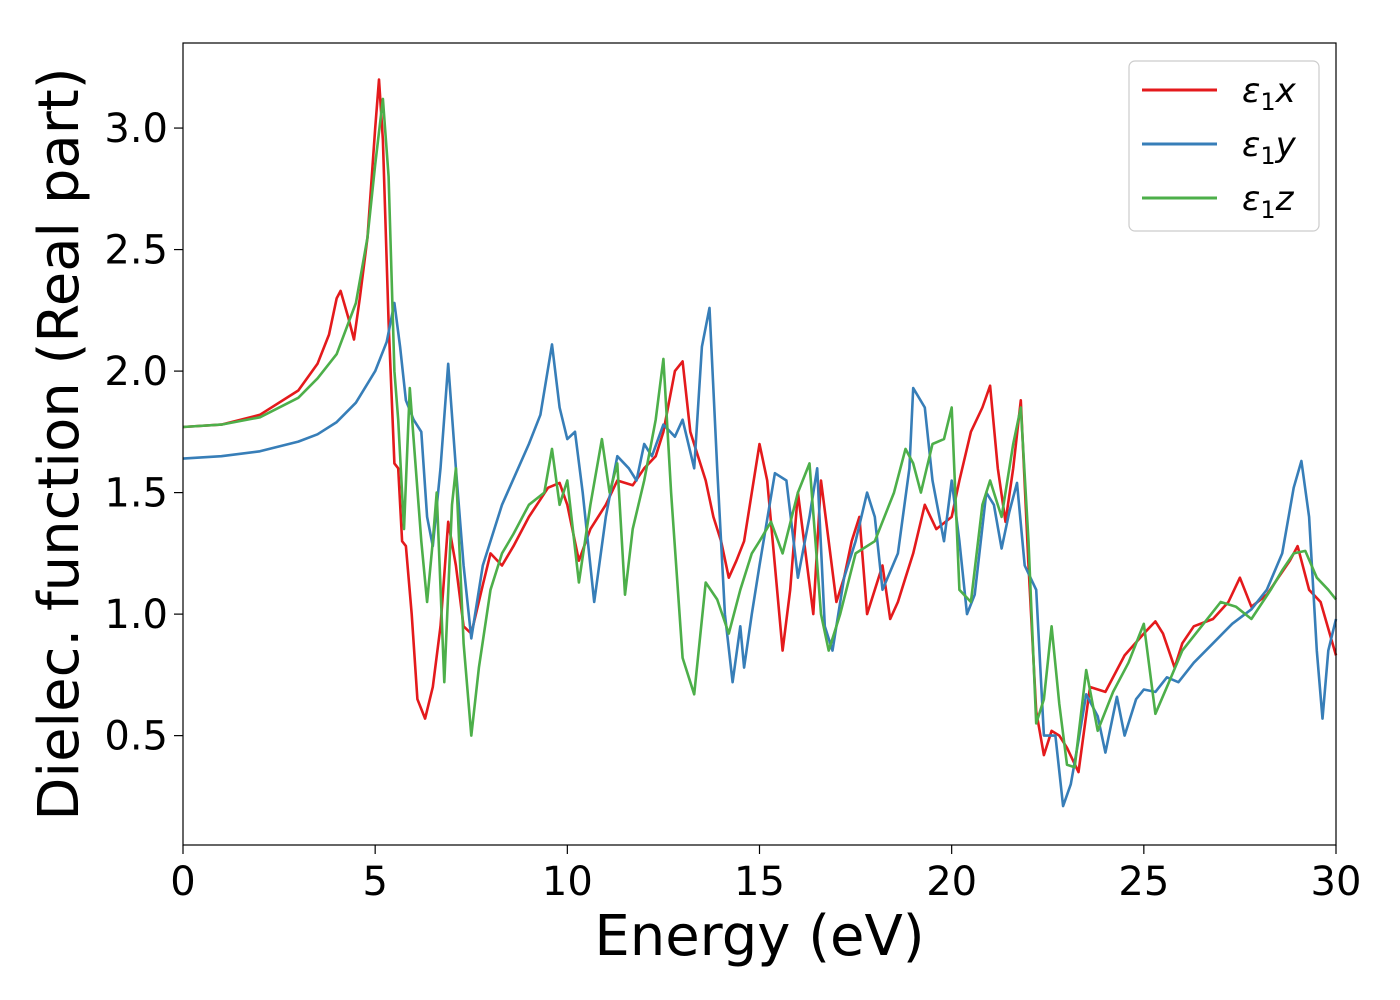 Image resolution: width=1400 pixels, height=1000 pixels. I want to click on x-tick-label: 5, so click(374, 882).